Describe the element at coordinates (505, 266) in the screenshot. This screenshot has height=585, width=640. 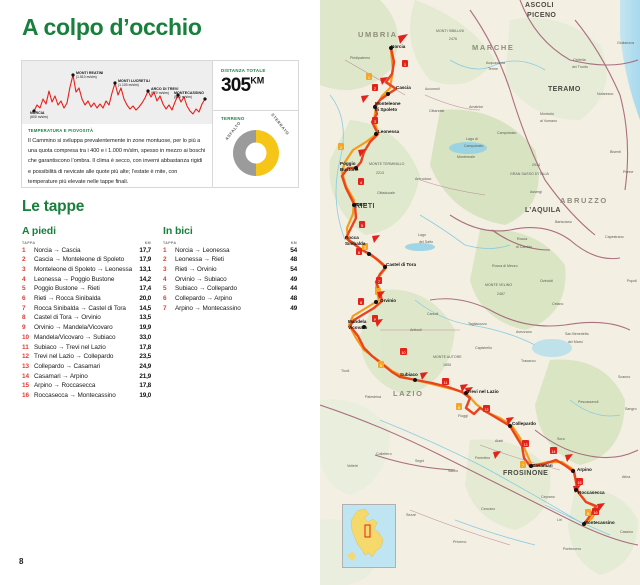
I see `map-minor-label: Rocca di Mezzo` at that location.